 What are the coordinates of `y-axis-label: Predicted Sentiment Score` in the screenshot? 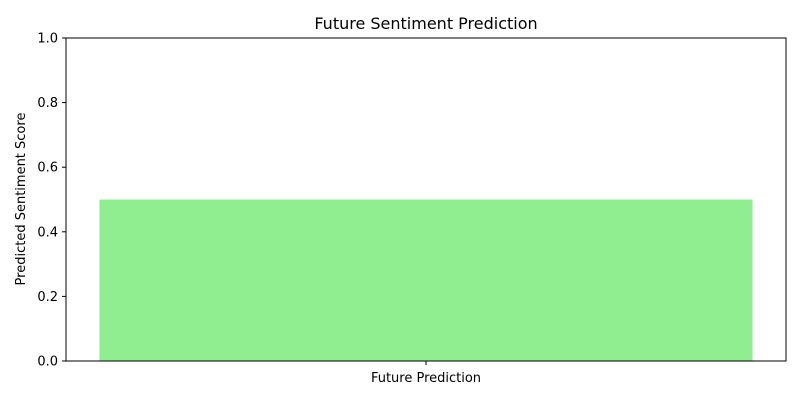 It's located at (21, 199).